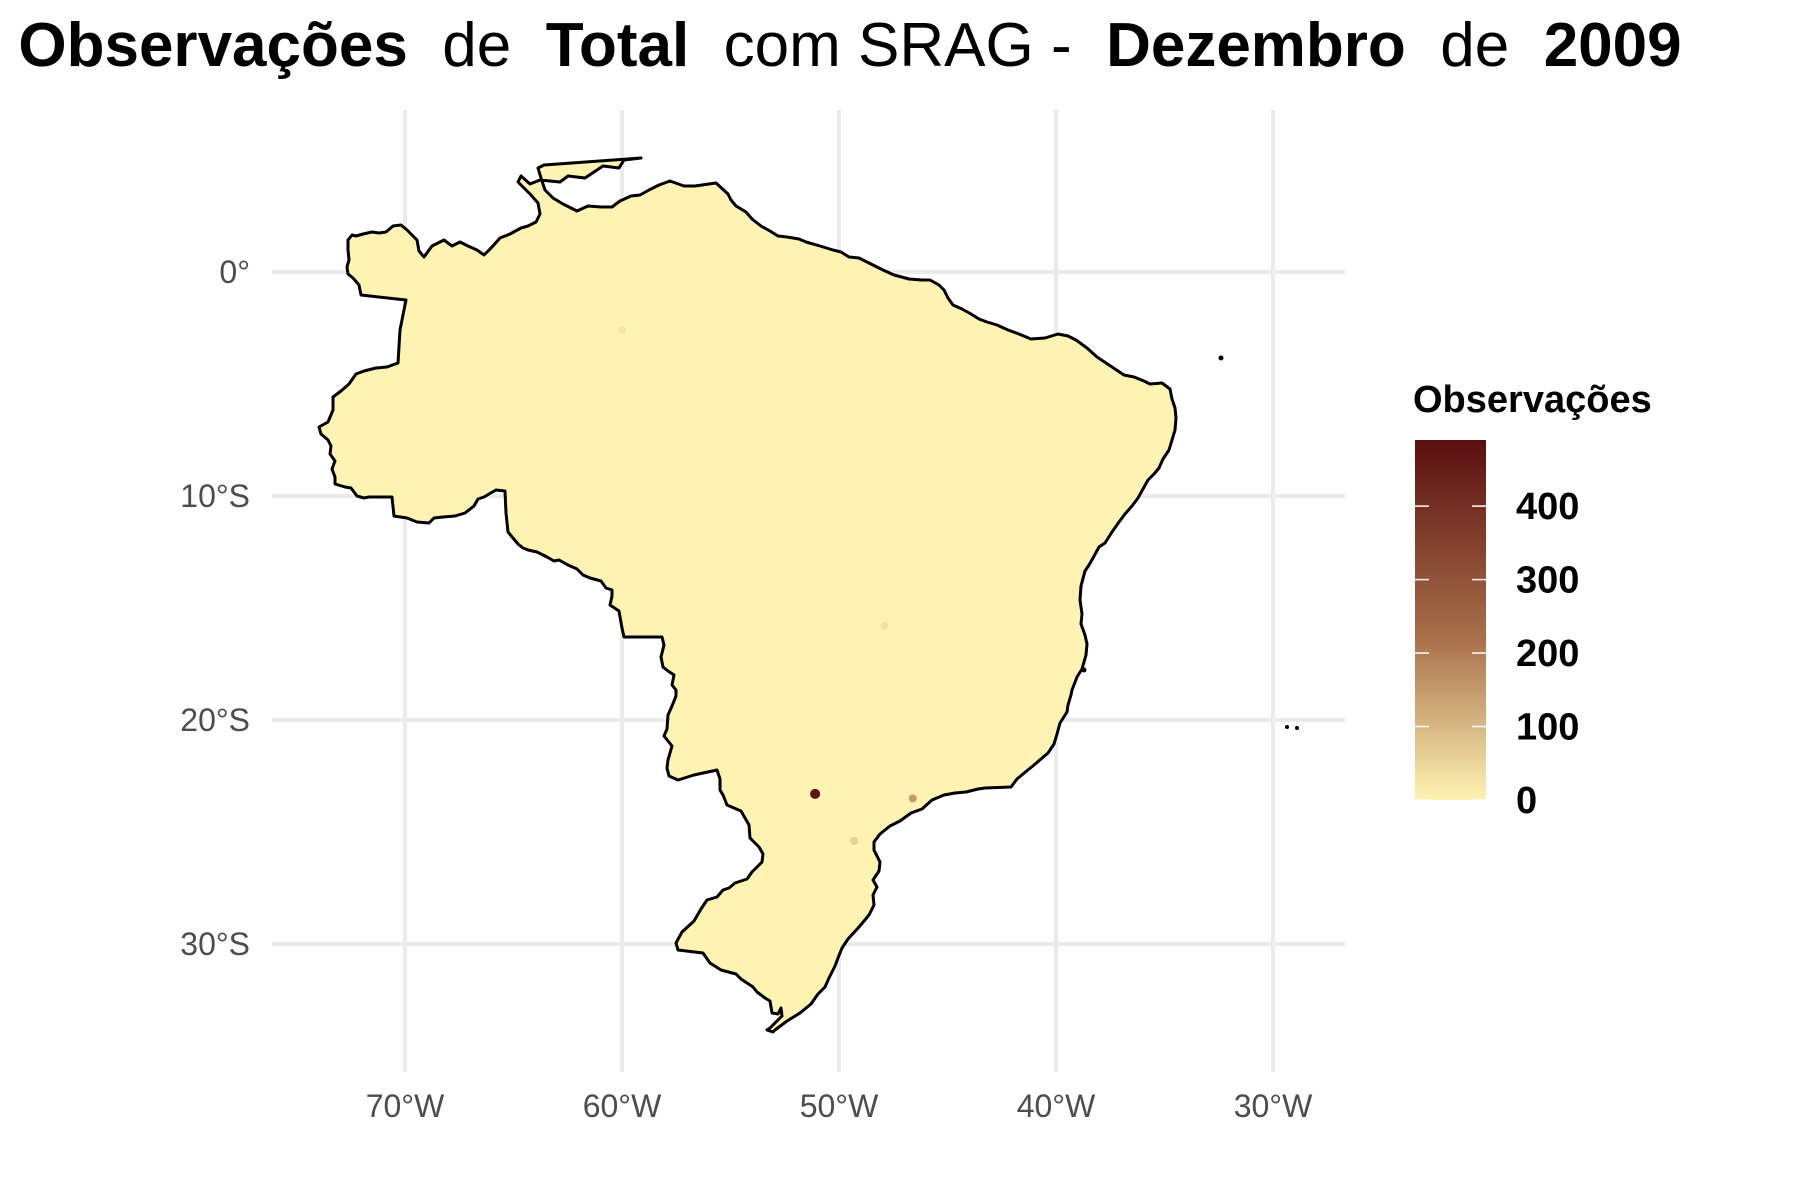 The image size is (1800, 1200). I want to click on legend-tick-label: 200, so click(1547, 654).